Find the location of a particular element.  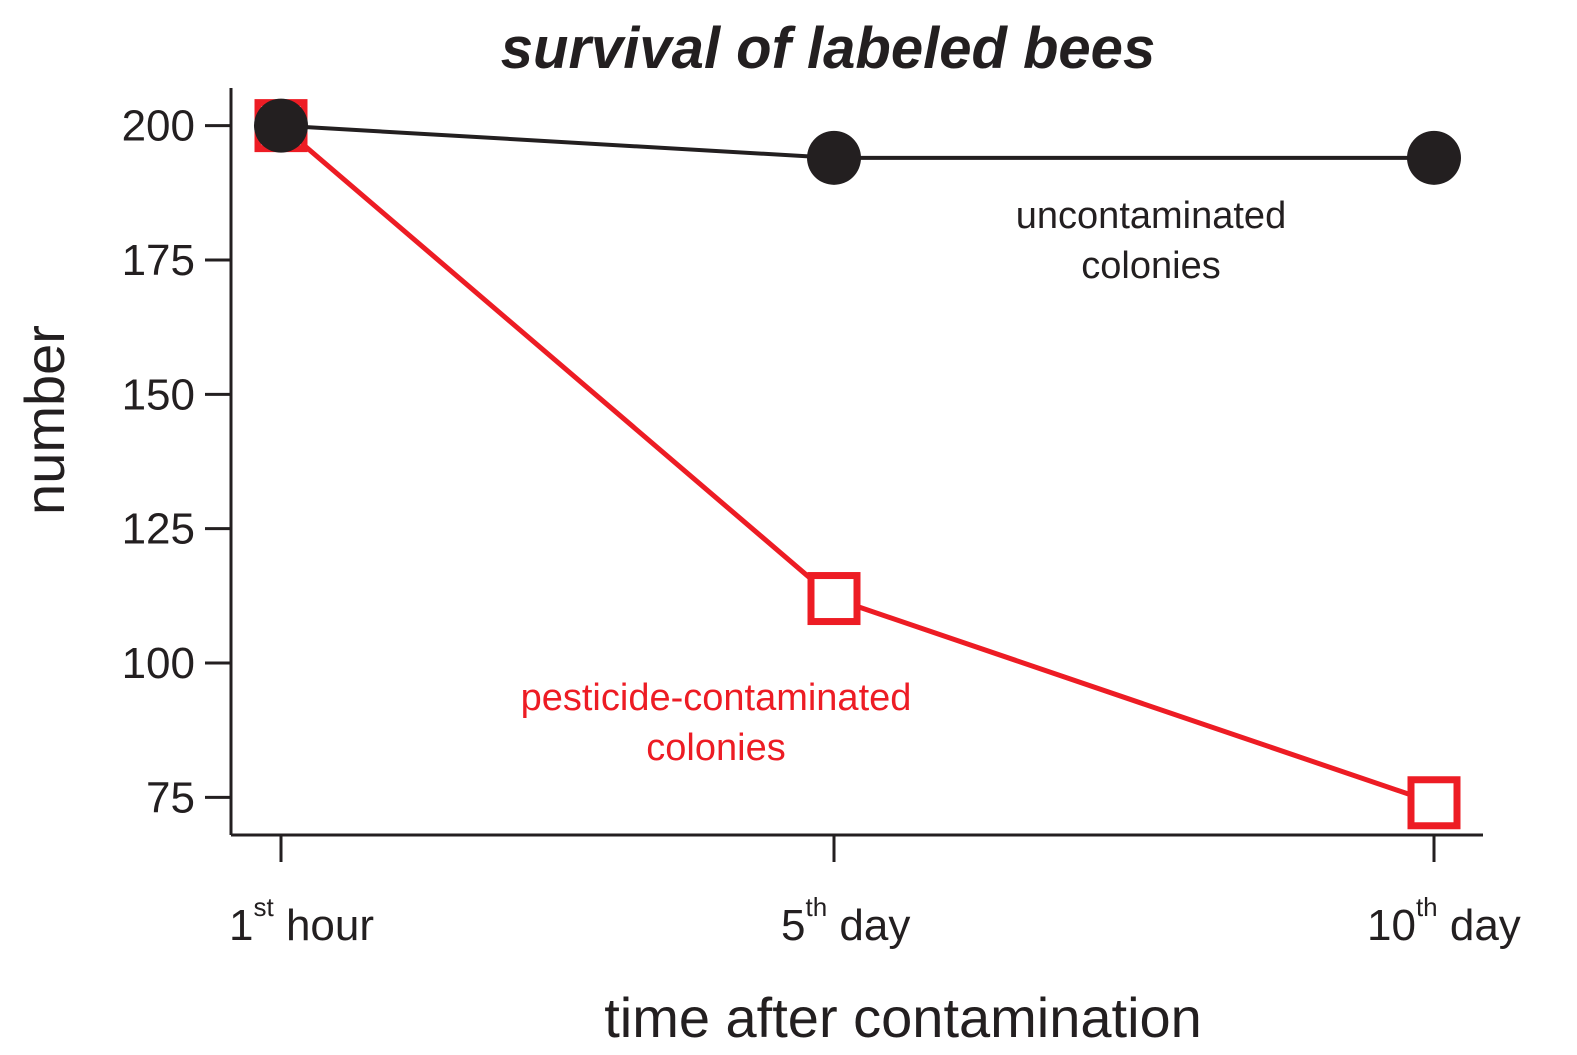

y-tick-label: 75 is located at coordinates (170, 797).